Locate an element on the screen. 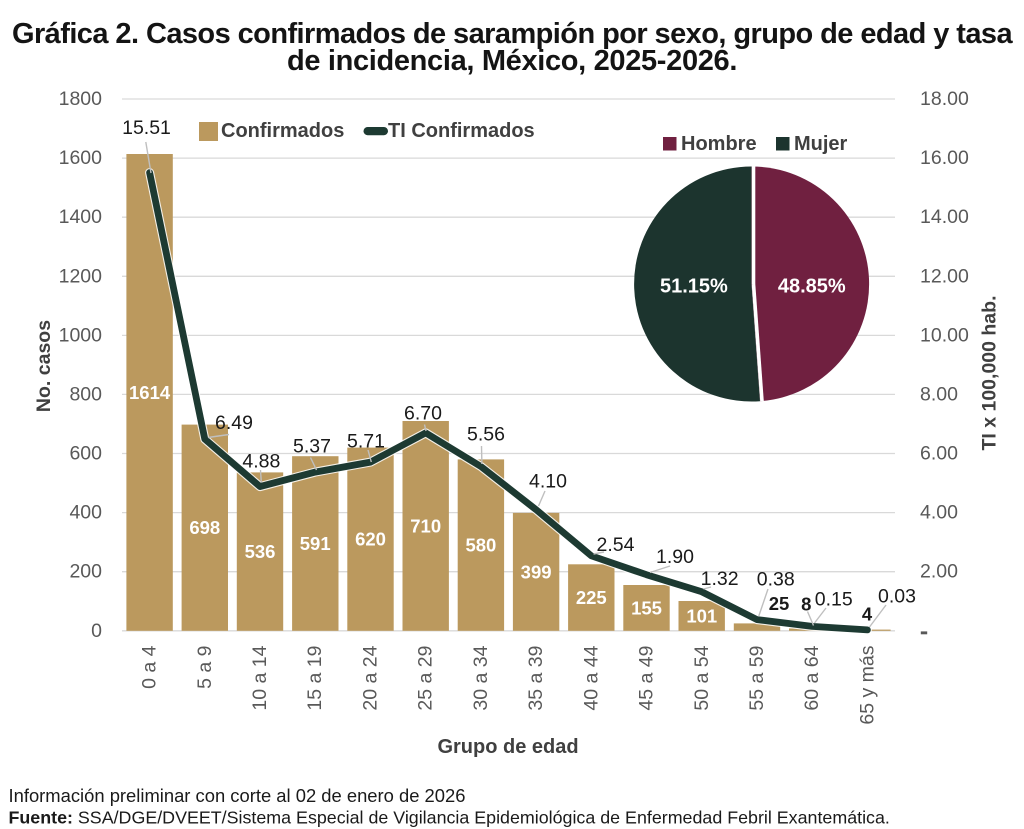 This screenshot has height=829, width=1024. svg-text: 800 is located at coordinates (85, 394).